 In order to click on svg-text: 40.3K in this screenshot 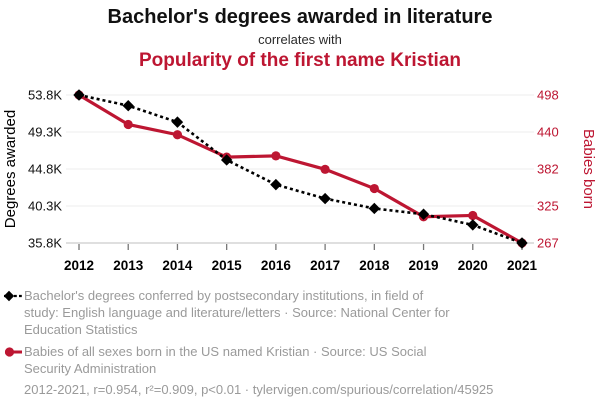, I will do `click(45, 206)`.